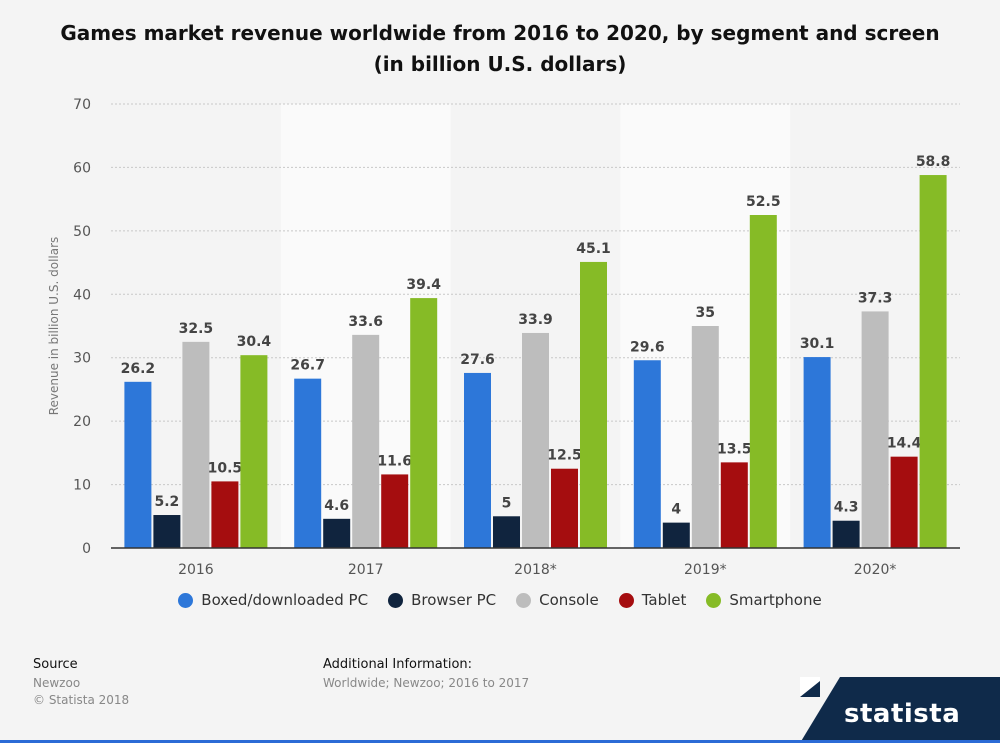 The height and width of the screenshot is (743, 1000). I want to click on legend-label: Console, so click(569, 600).